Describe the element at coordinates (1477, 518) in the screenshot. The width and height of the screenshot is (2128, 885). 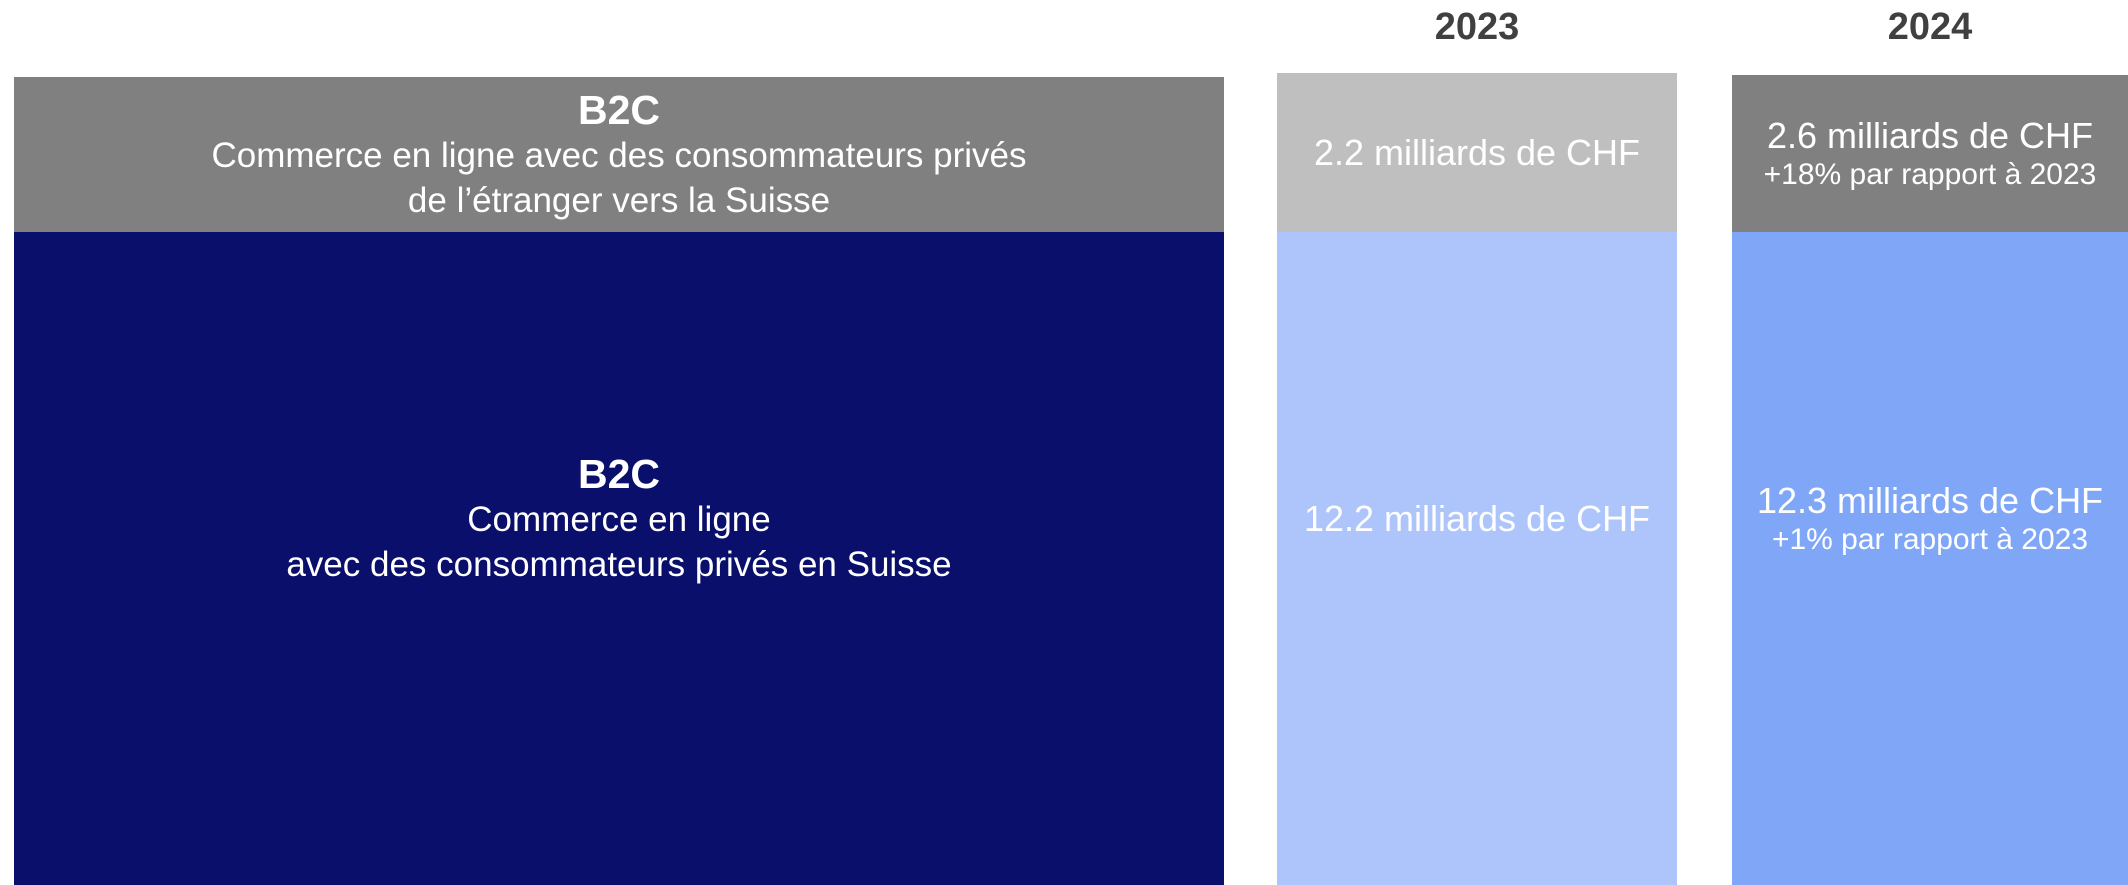
I see `value-text: 12.2 milliards de CHF` at that location.